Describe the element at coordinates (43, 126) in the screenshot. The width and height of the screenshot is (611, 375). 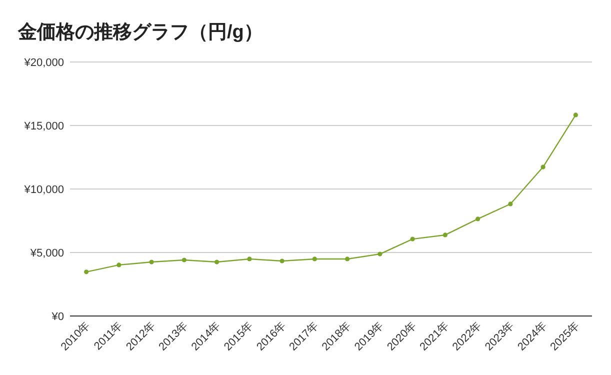
I see `y-tick-label: ¥15,000` at that location.